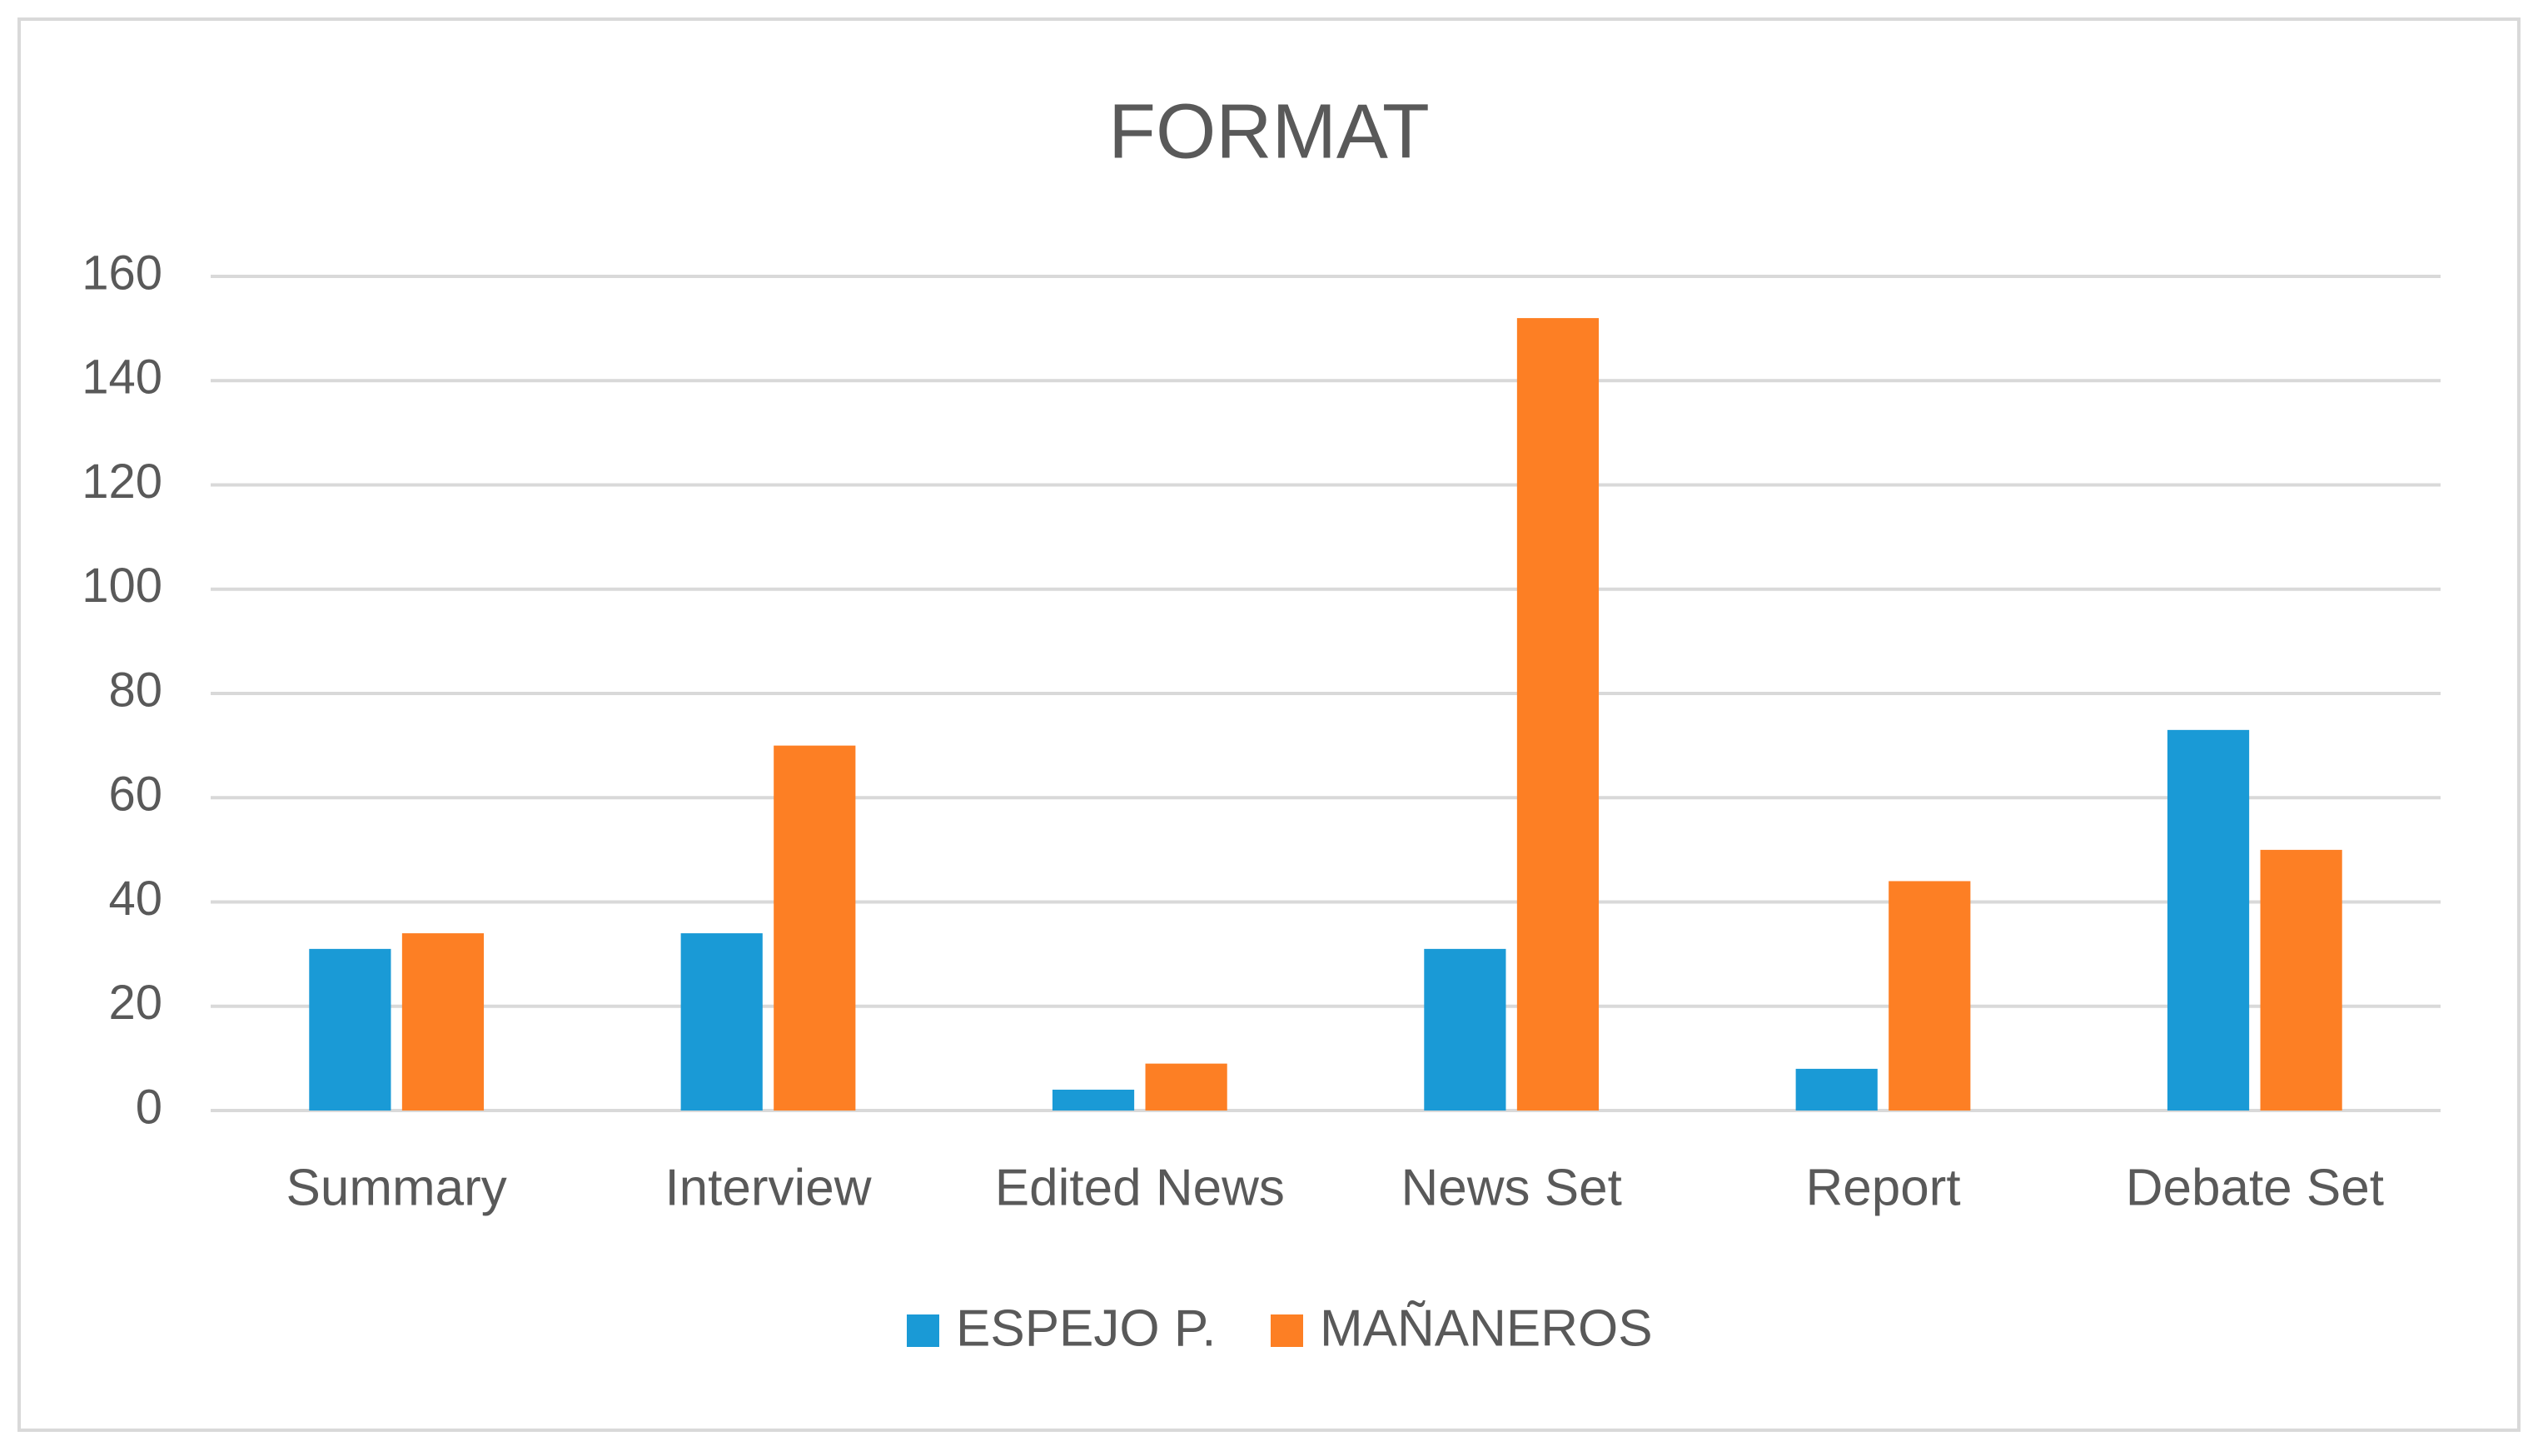 The width and height of the screenshot is (2538, 1456). I want to click on legend-label: ESPEJO P., so click(1086, 1328).